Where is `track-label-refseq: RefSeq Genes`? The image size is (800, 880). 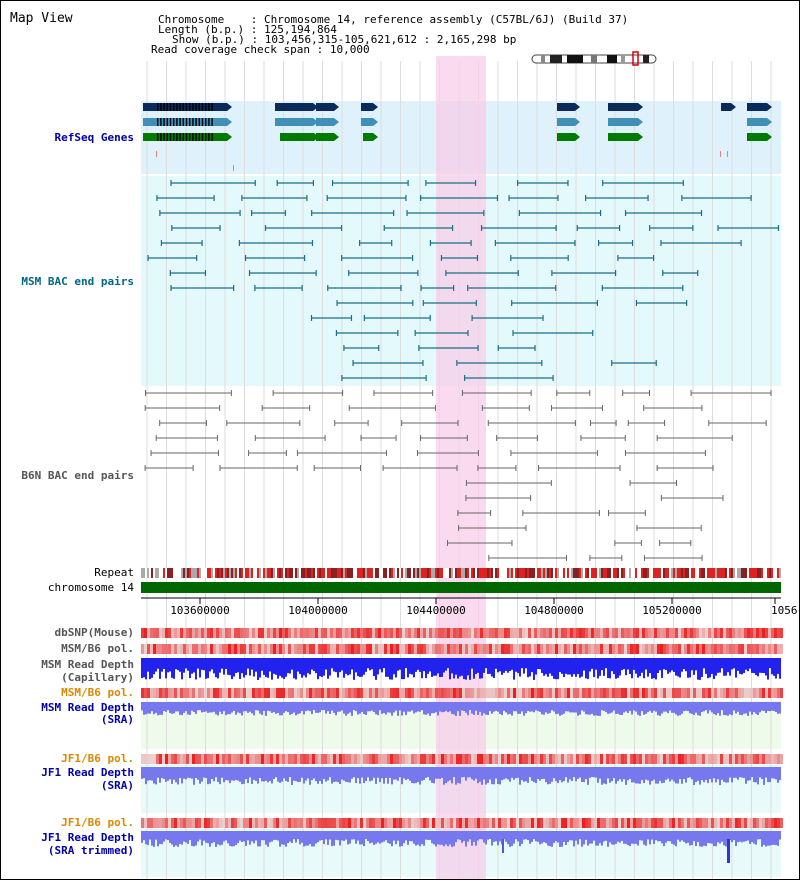 track-label-refseq: RefSeq Genes is located at coordinates (94, 137).